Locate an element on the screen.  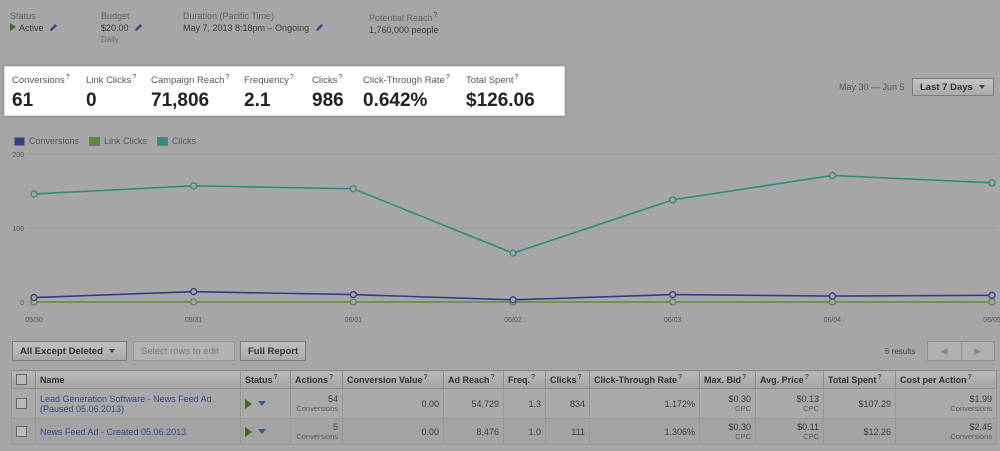
y-tick-label: 200 is located at coordinates (18, 155).